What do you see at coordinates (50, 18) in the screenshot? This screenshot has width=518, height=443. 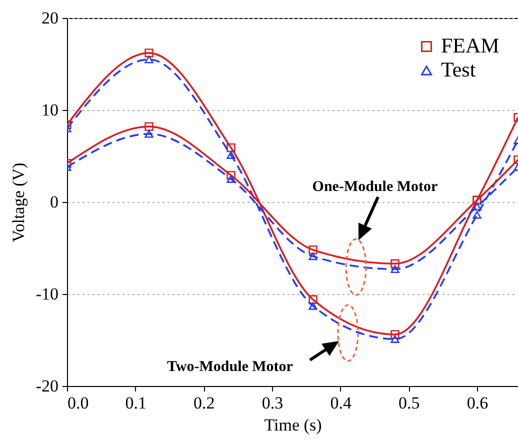 I see `y-tick-label: 20` at bounding box center [50, 18].